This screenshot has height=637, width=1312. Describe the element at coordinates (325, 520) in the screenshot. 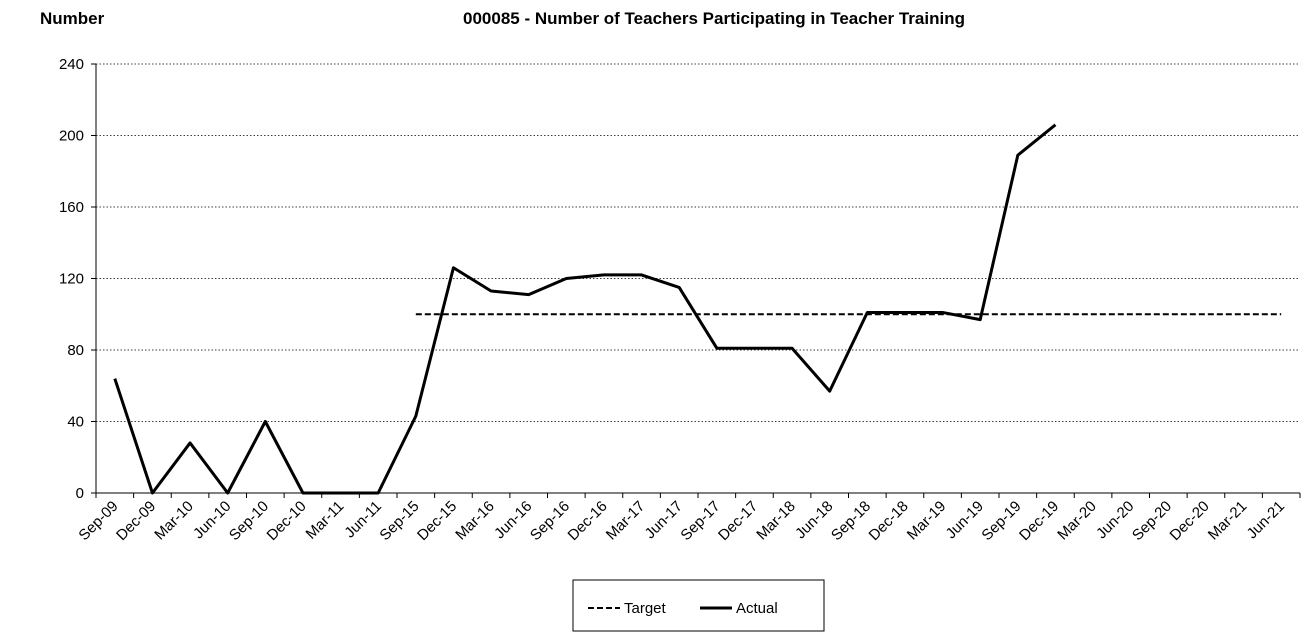

I see `x-tick-label: Mar-11` at that location.